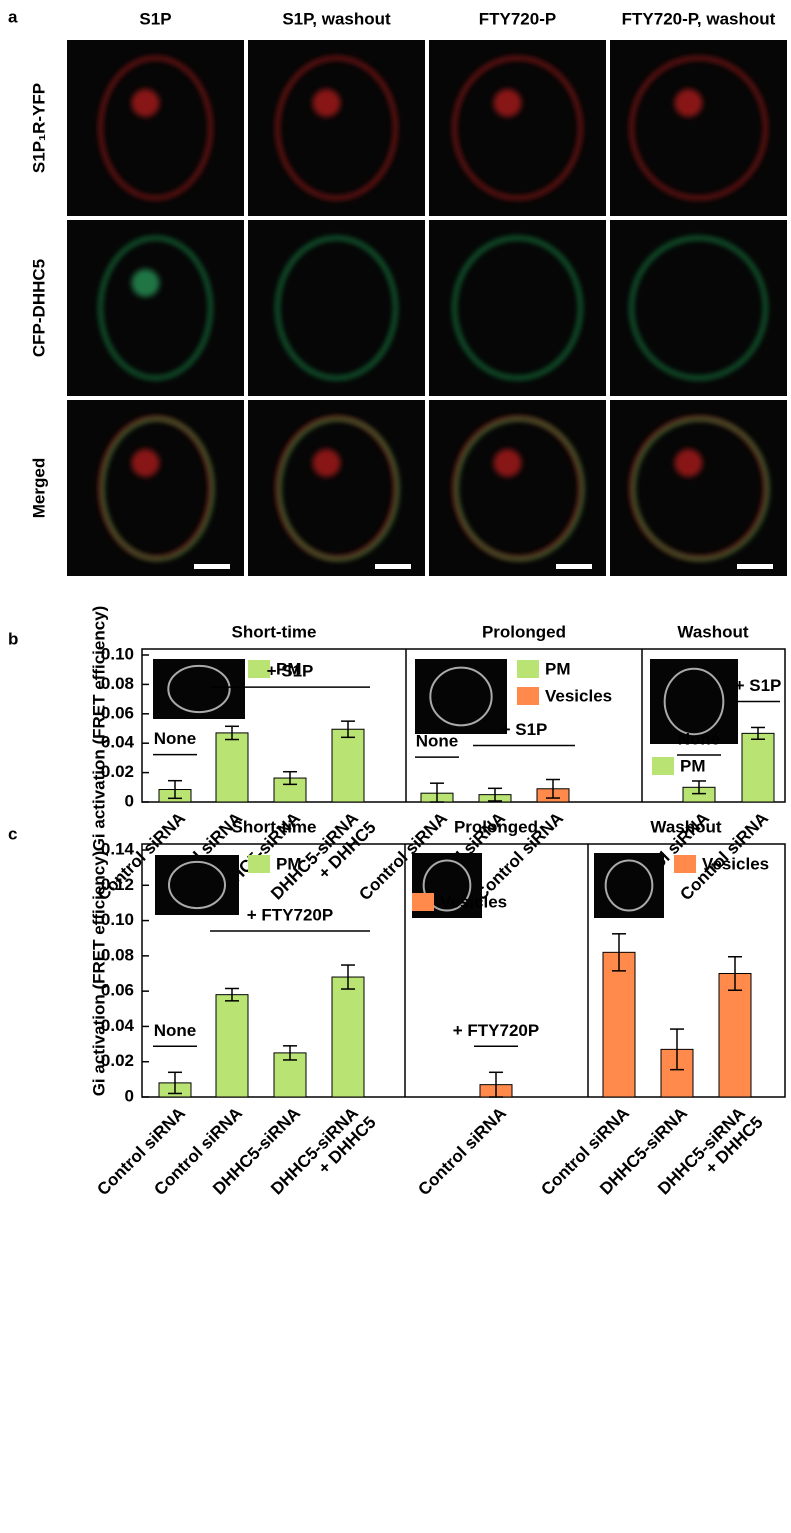  Describe the element at coordinates (129, 800) in the screenshot. I see `y-tick-label: 0` at that location.